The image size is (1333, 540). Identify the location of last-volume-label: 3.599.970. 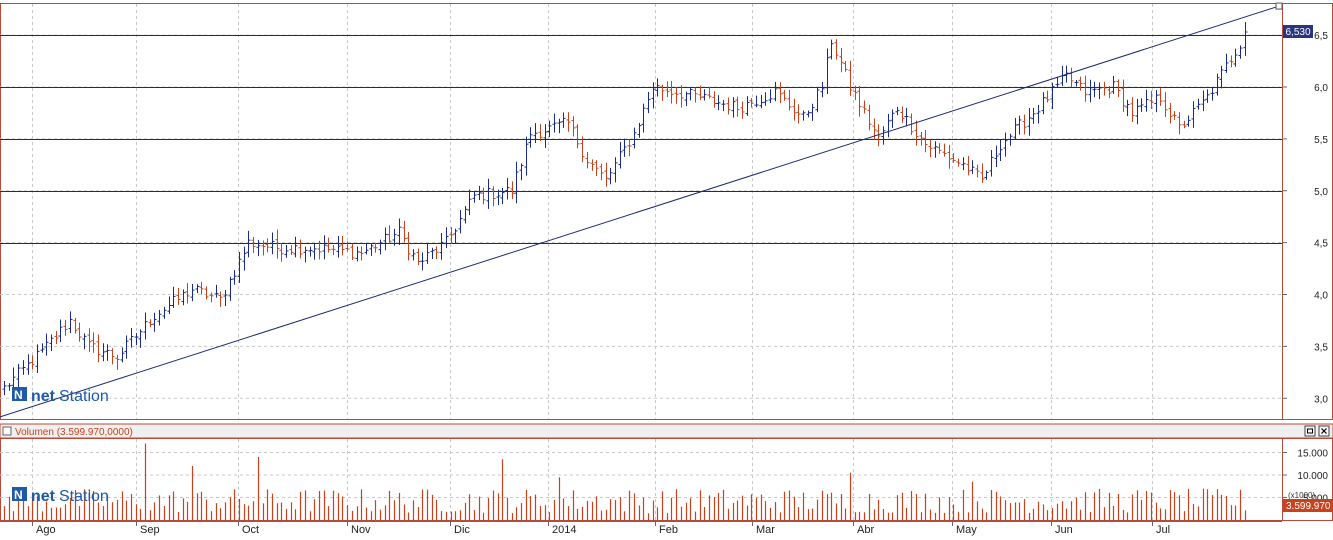
(1308, 506).